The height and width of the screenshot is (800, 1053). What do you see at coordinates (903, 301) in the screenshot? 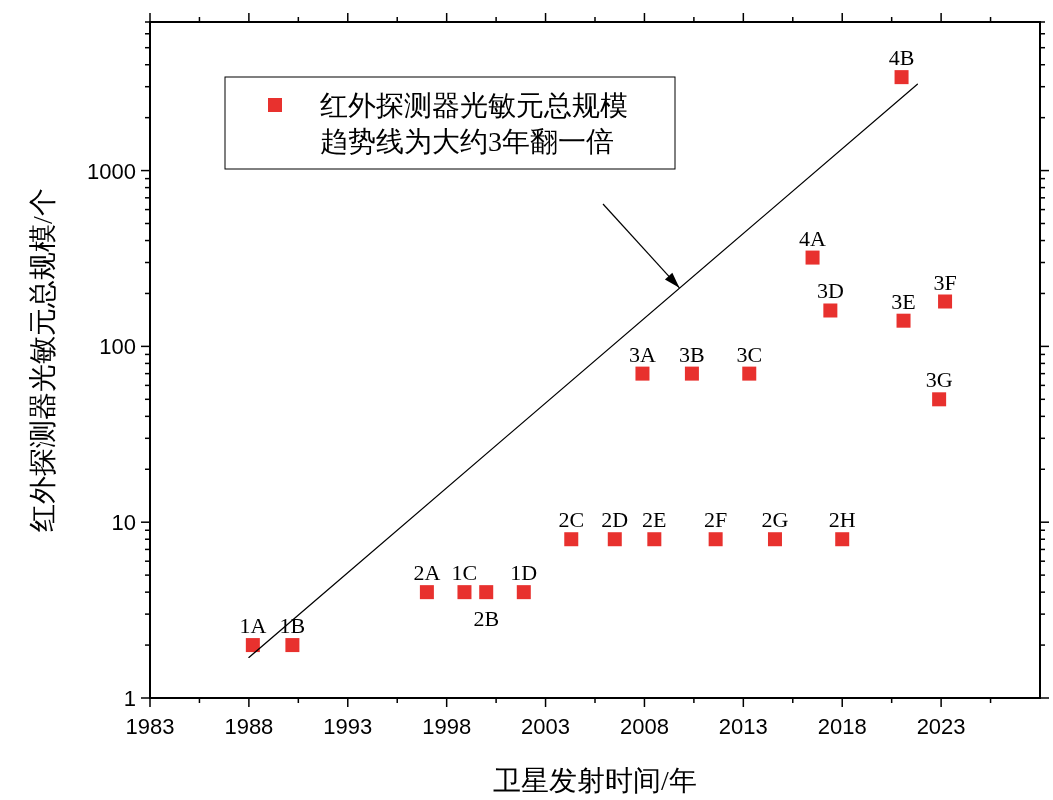
I see `annotation: 3E` at bounding box center [903, 301].